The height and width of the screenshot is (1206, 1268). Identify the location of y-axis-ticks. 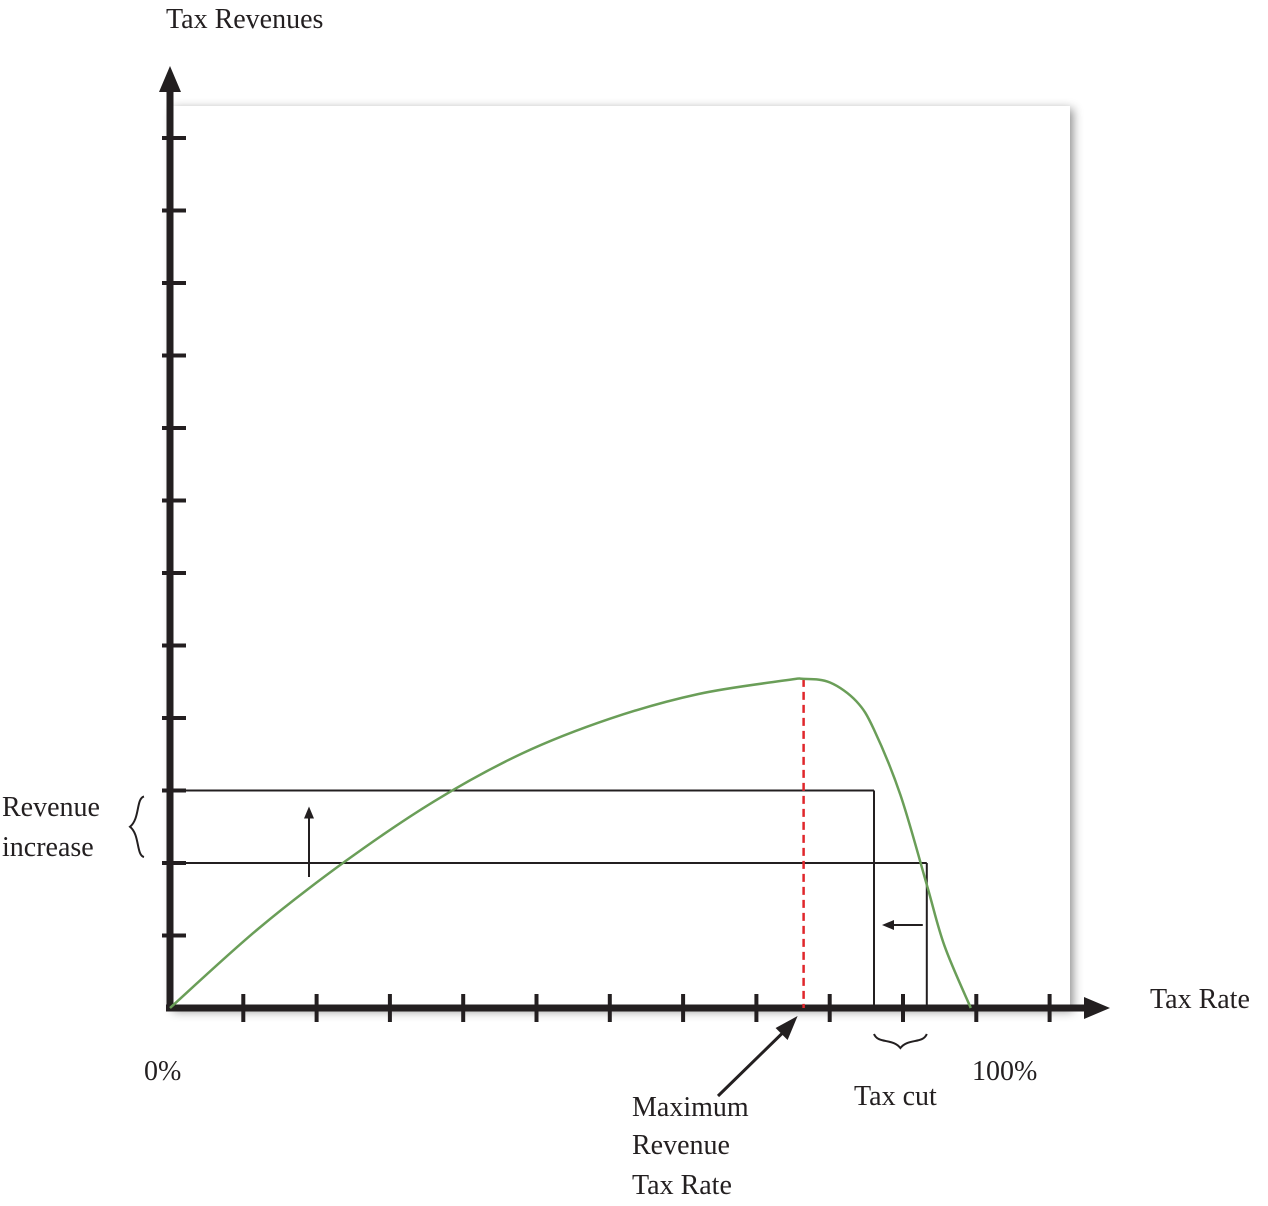
(174, 537).